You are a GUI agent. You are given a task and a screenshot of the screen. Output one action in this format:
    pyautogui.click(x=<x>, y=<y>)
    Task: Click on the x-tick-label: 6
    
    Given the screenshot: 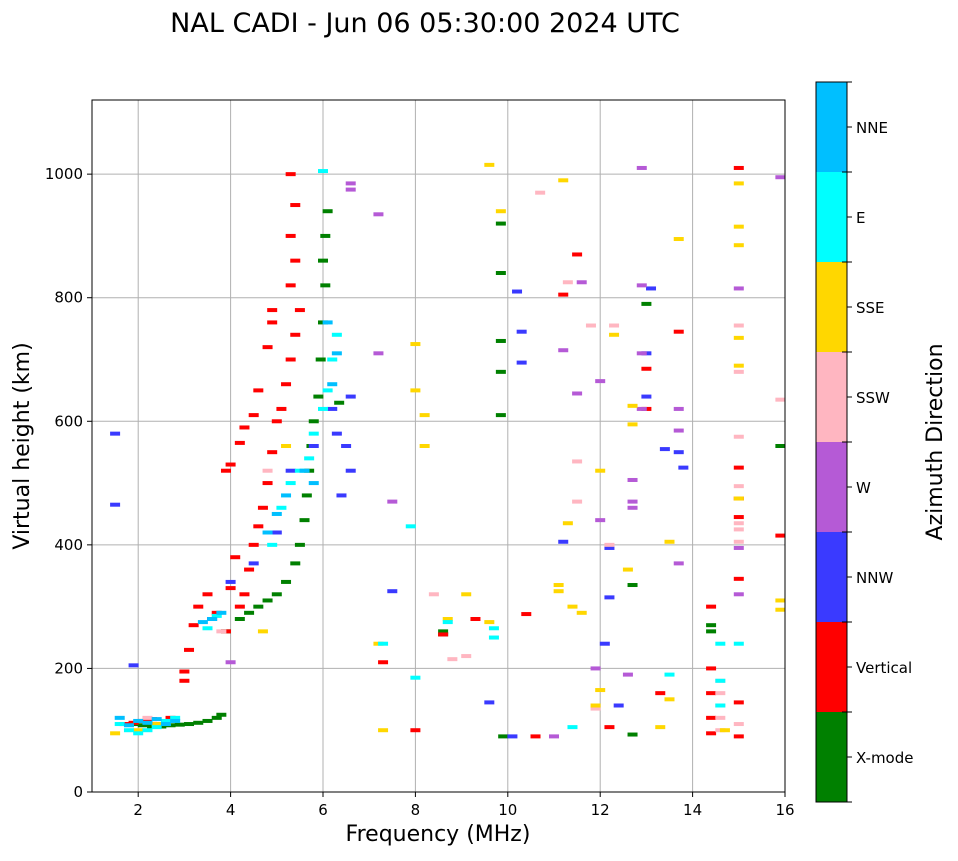 What is the action you would take?
    pyautogui.click(x=323, y=810)
    